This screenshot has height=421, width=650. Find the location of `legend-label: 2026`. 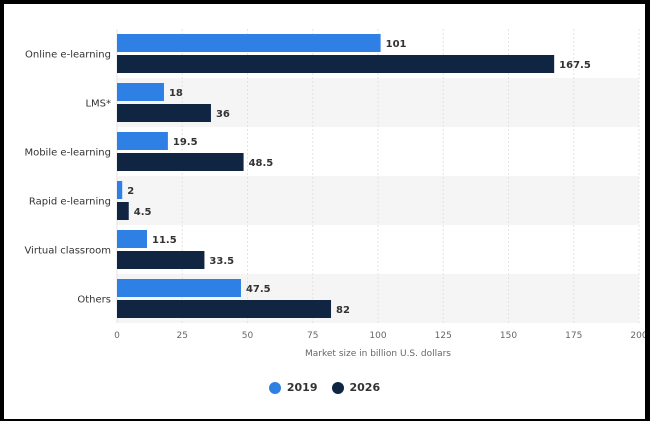

legend-label: 2026 is located at coordinates (365, 387).